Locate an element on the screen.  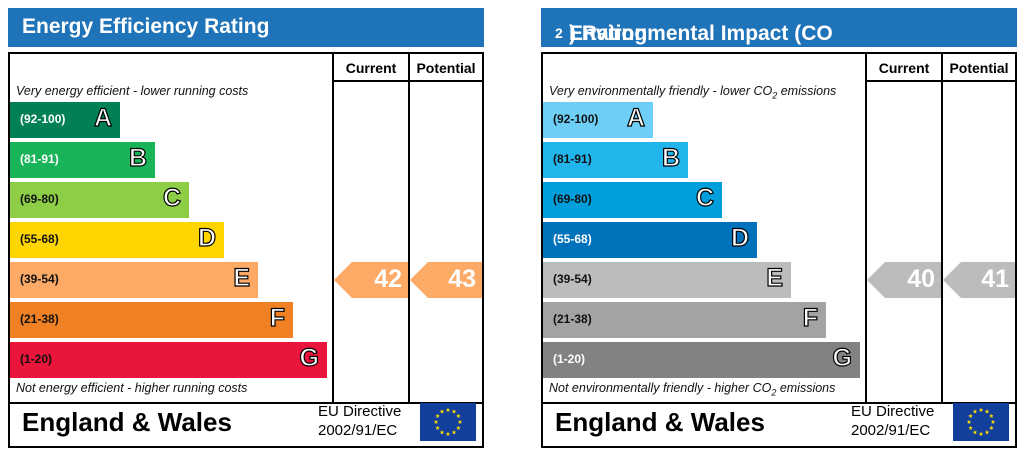
band-letter: A is located at coordinates (102, 117).